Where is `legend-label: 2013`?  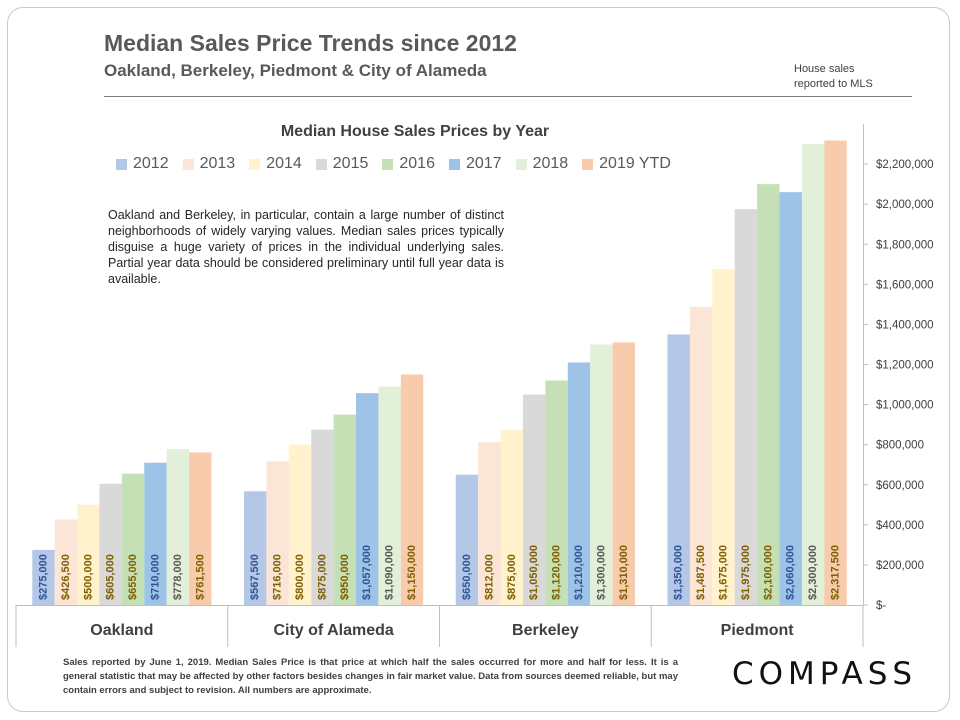
legend-label: 2013 is located at coordinates (217, 163).